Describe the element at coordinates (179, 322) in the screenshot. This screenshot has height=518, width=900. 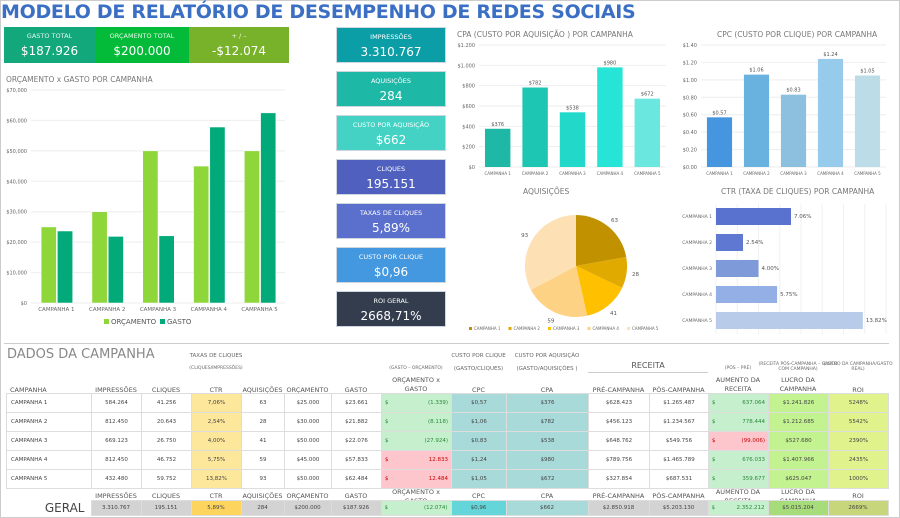
I see `legend-label: GASTO` at that location.